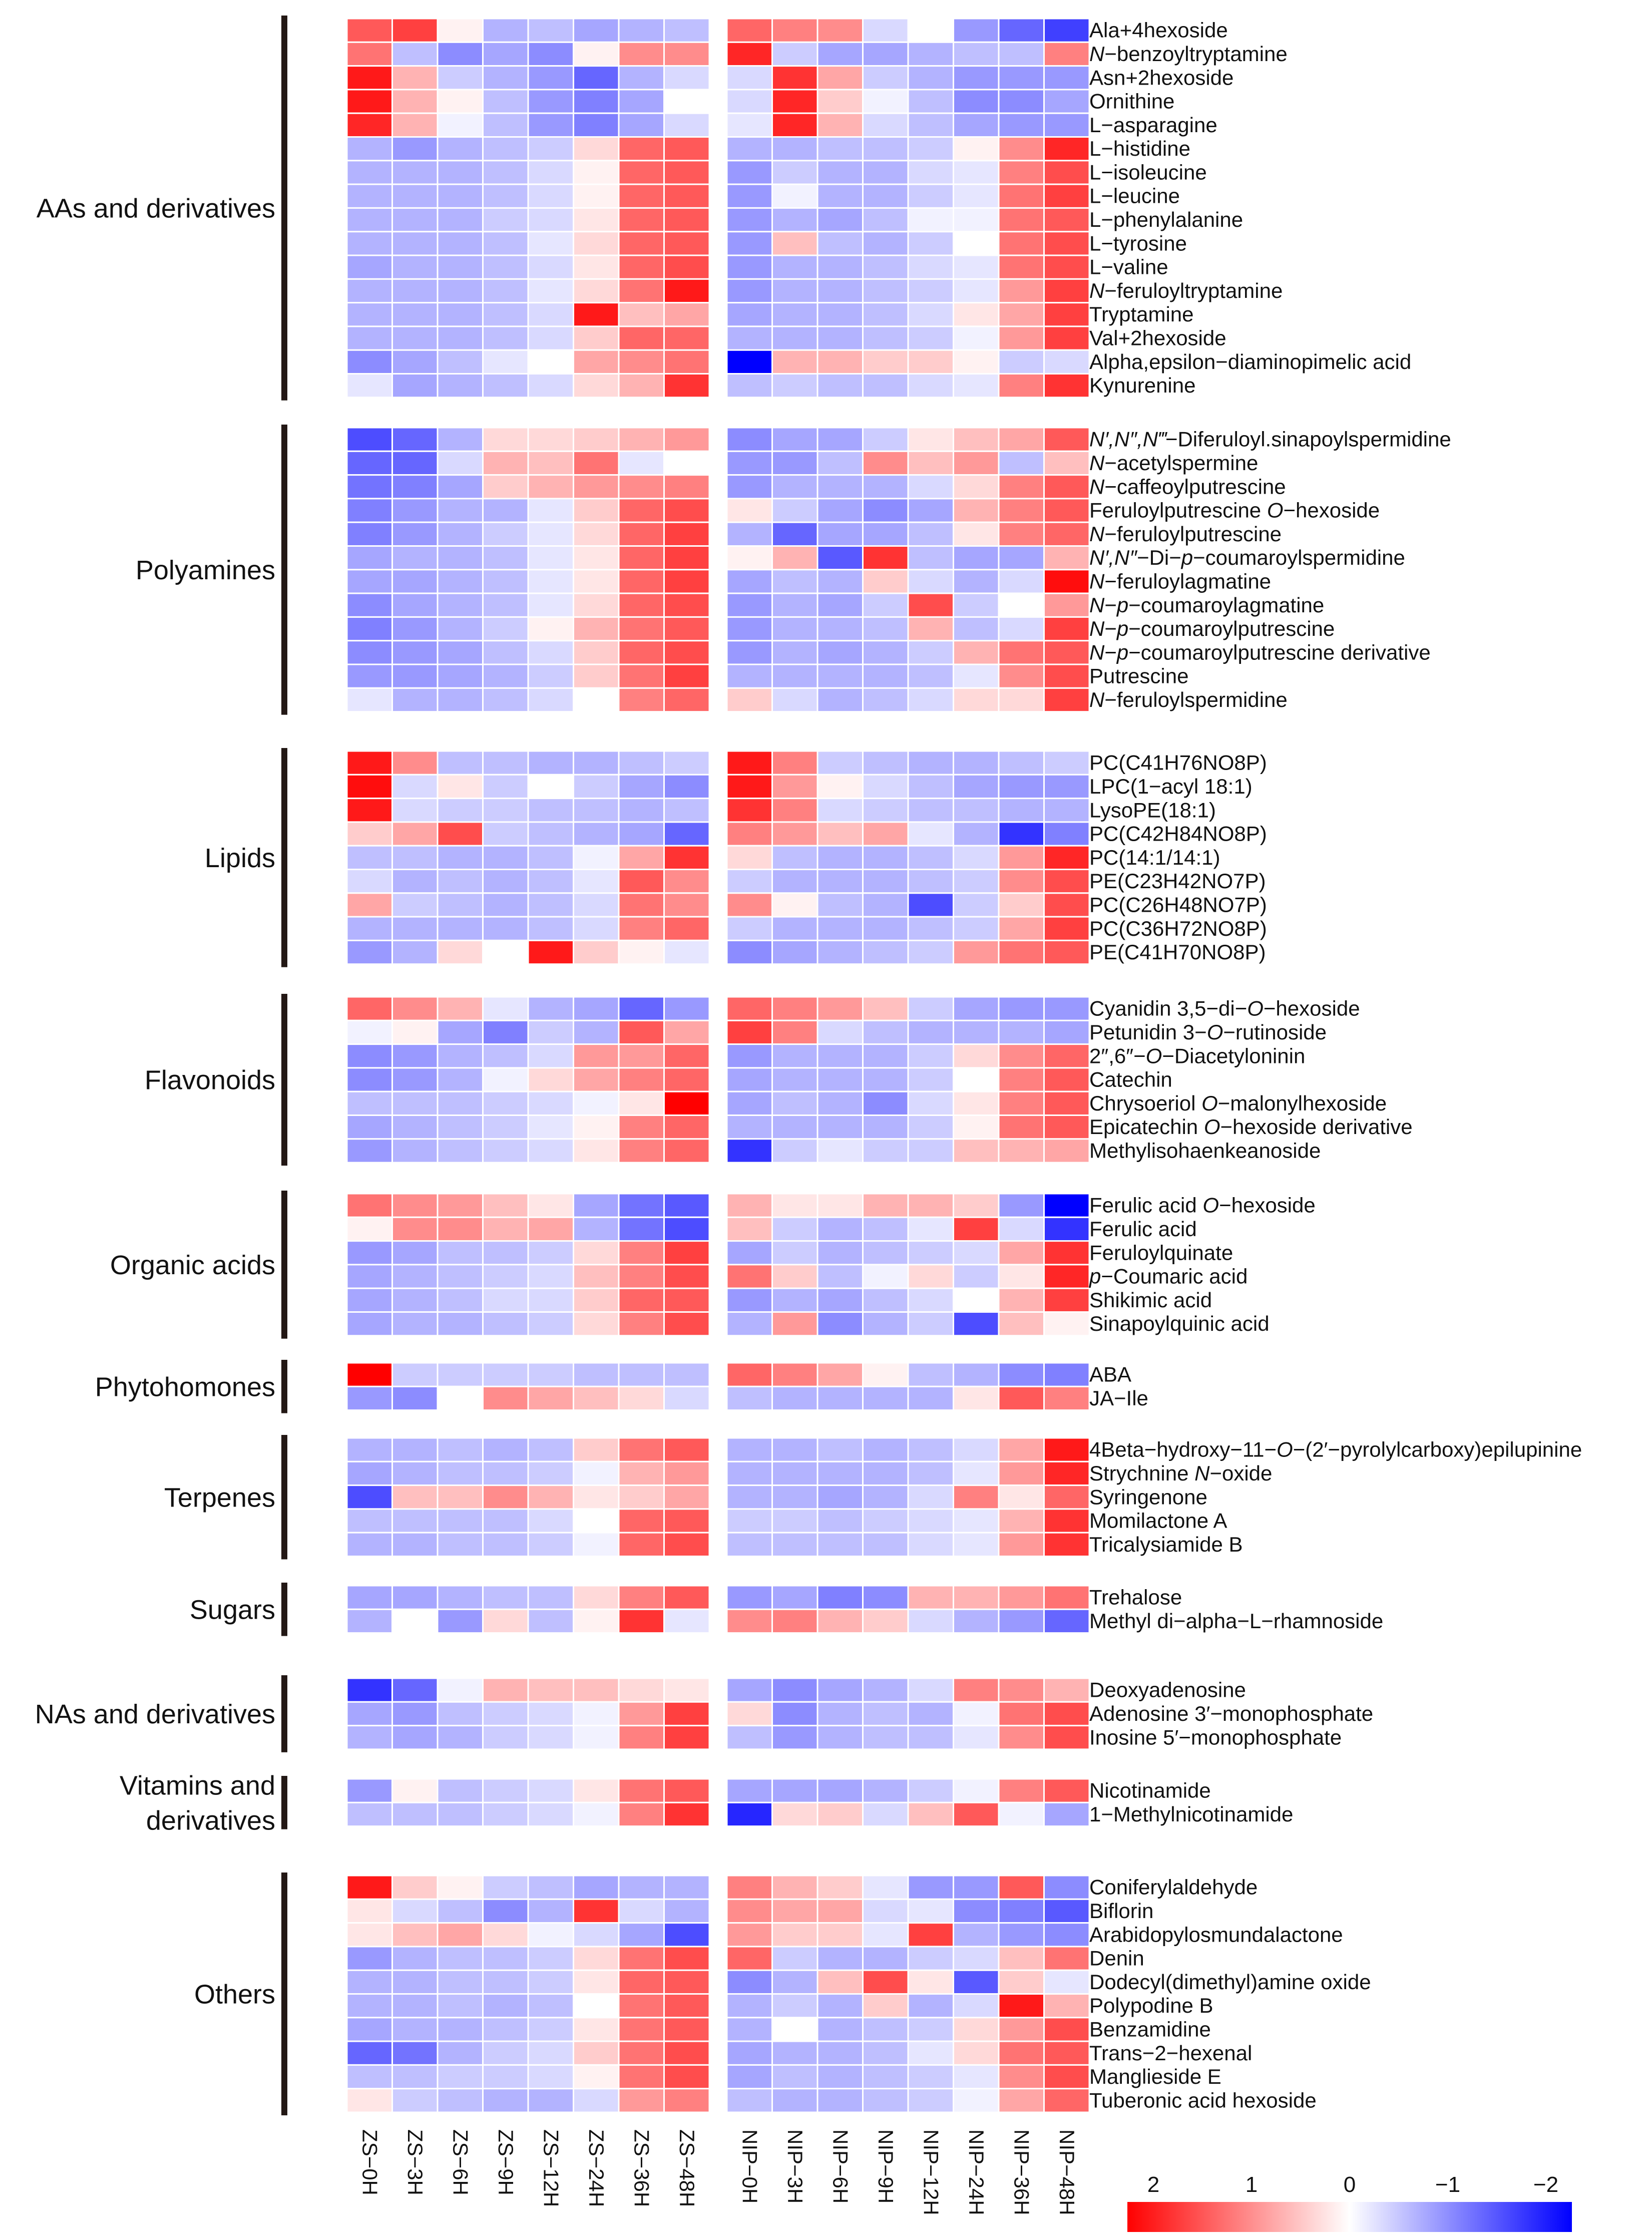 This screenshot has width=1652, height=2240. What do you see at coordinates (1180, 1473) in the screenshot?
I see `row-label-strychnine-n-oxide: Strychnine N−oxide` at bounding box center [1180, 1473].